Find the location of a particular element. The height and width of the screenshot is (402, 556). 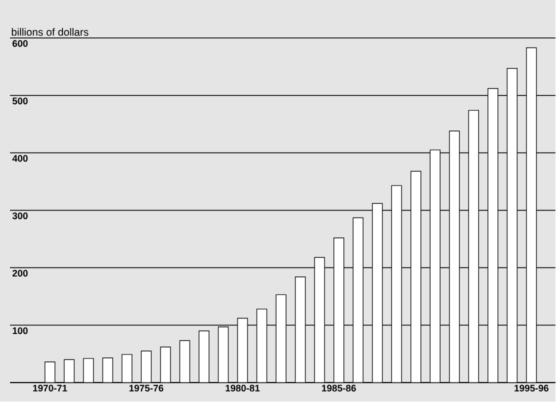

y-tick-label: 300 is located at coordinates (20, 216).